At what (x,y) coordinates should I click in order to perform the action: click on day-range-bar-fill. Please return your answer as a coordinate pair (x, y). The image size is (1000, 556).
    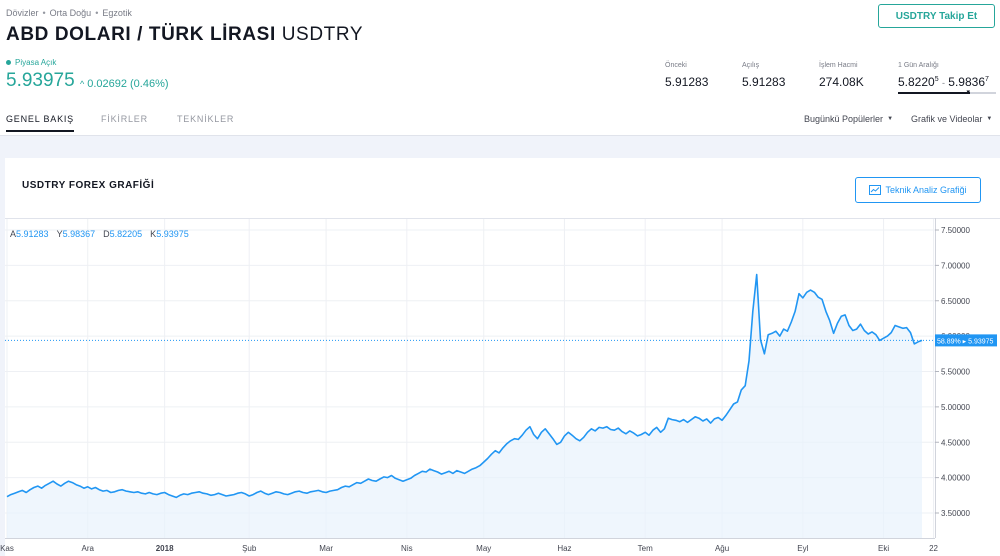
    Looking at the image, I should click on (934, 93).